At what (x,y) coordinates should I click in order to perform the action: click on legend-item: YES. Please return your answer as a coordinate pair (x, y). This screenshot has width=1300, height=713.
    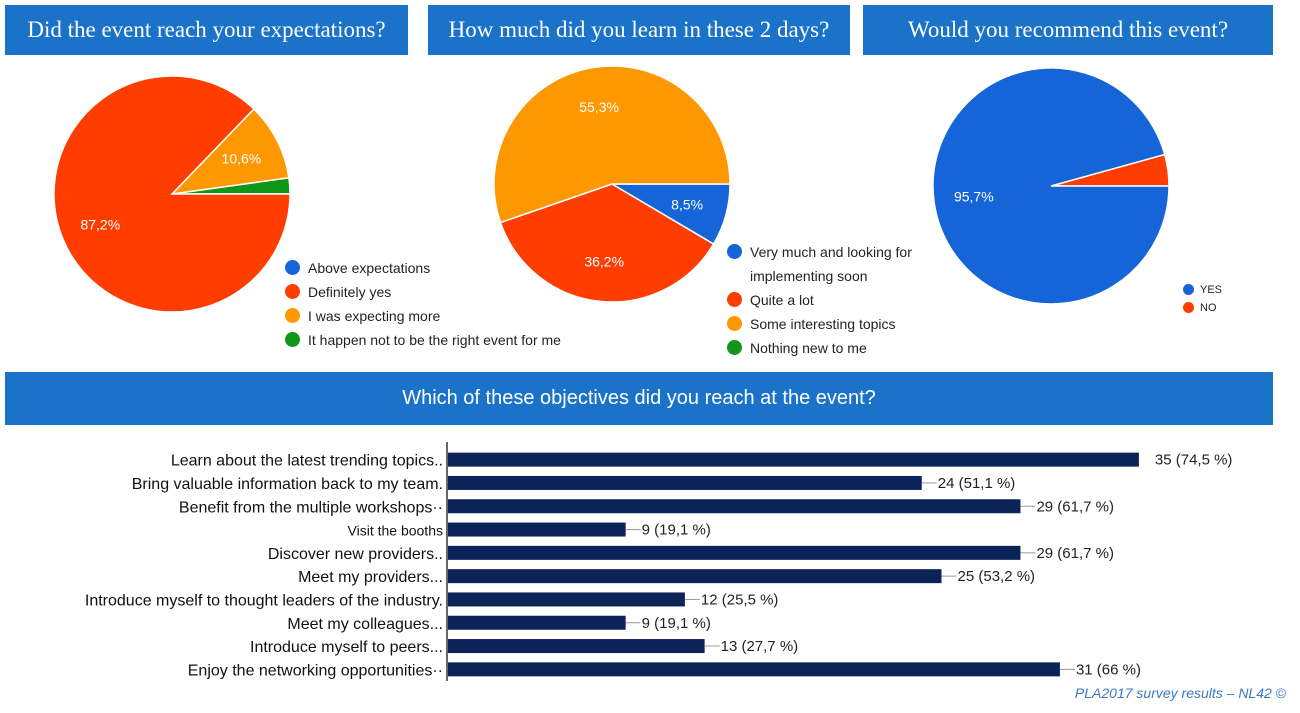
    Looking at the image, I should click on (1218, 290).